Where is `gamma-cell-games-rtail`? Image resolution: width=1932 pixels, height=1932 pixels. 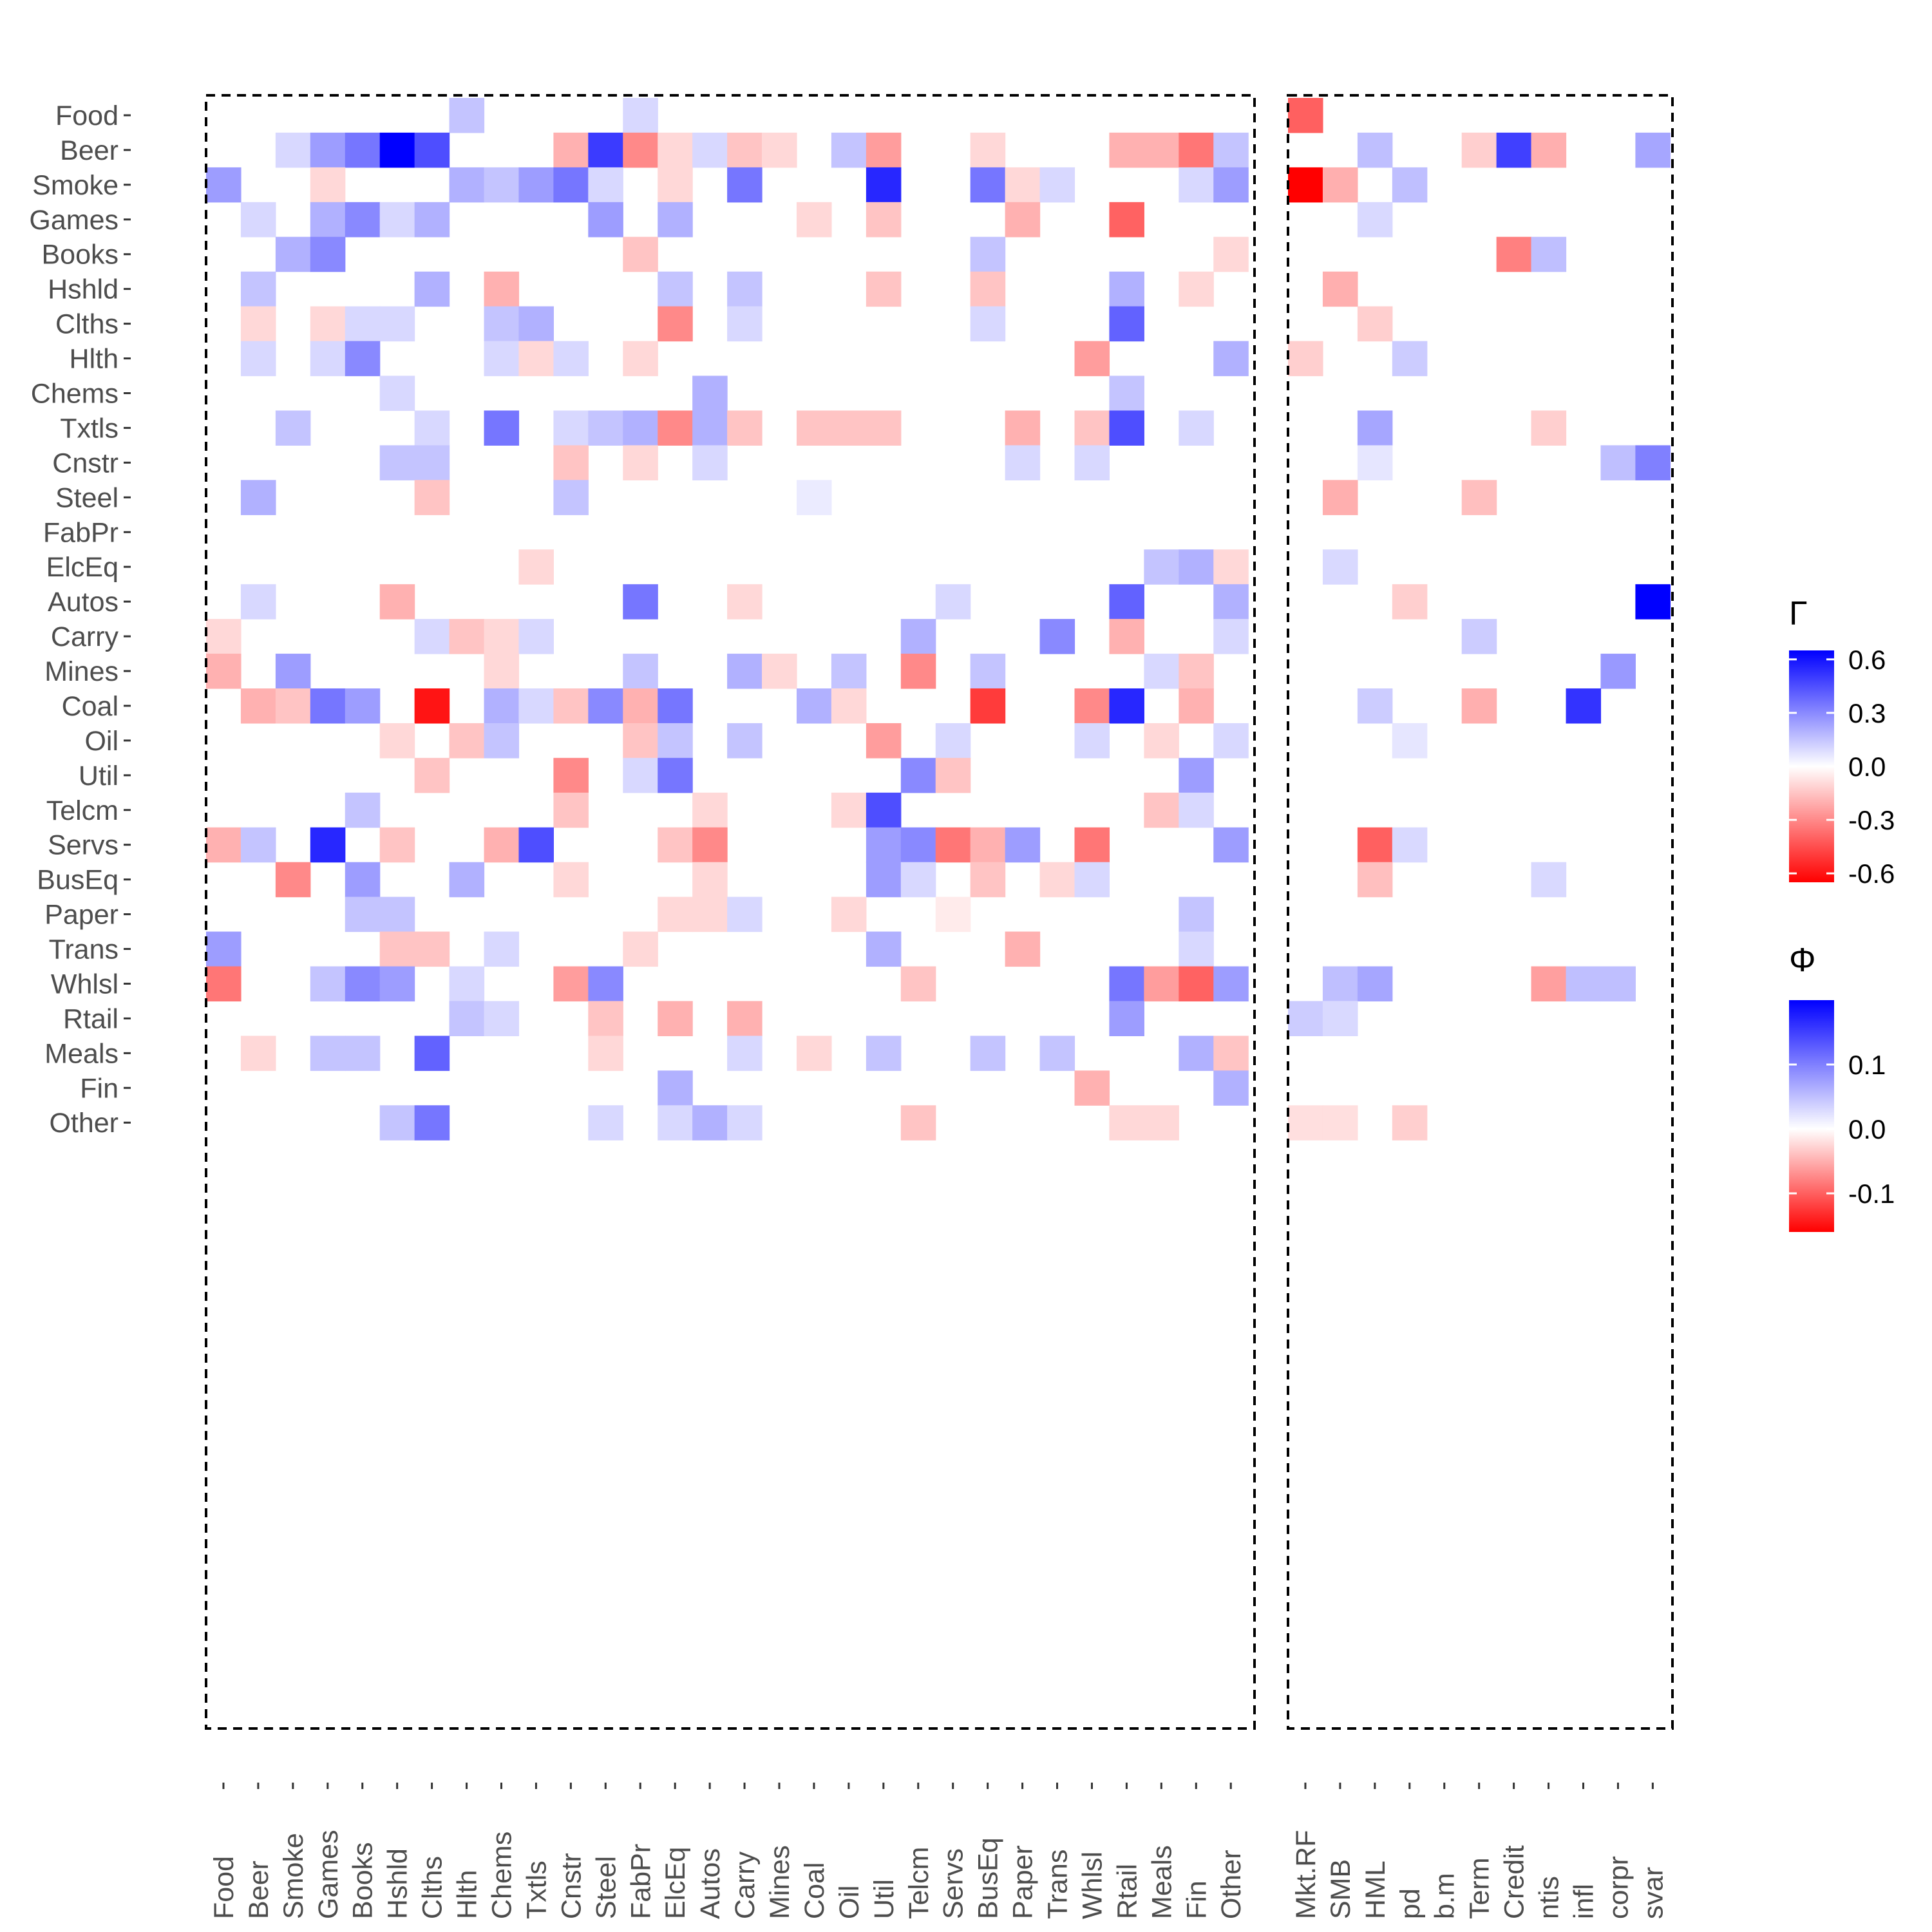
gamma-cell-games-rtail is located at coordinates (1126, 220).